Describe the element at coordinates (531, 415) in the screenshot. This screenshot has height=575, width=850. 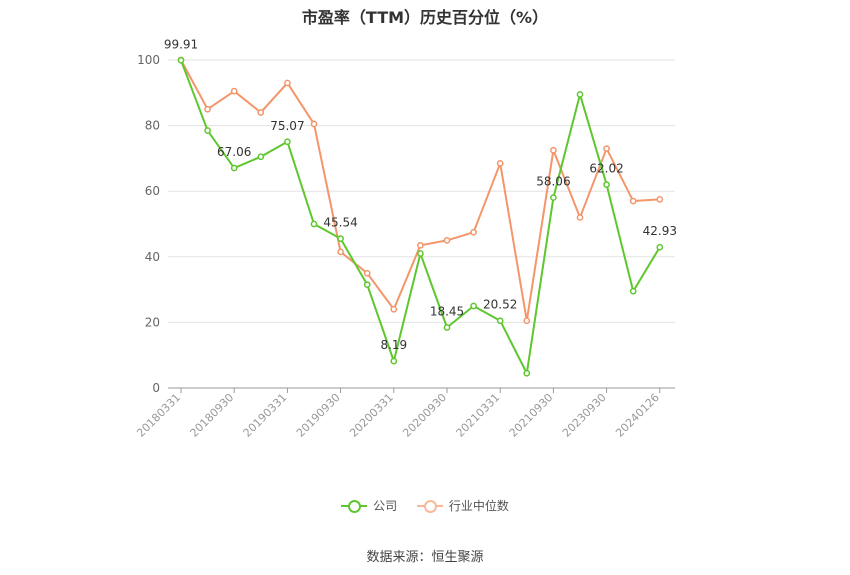
I see `x-tick-label: 20210930` at that location.